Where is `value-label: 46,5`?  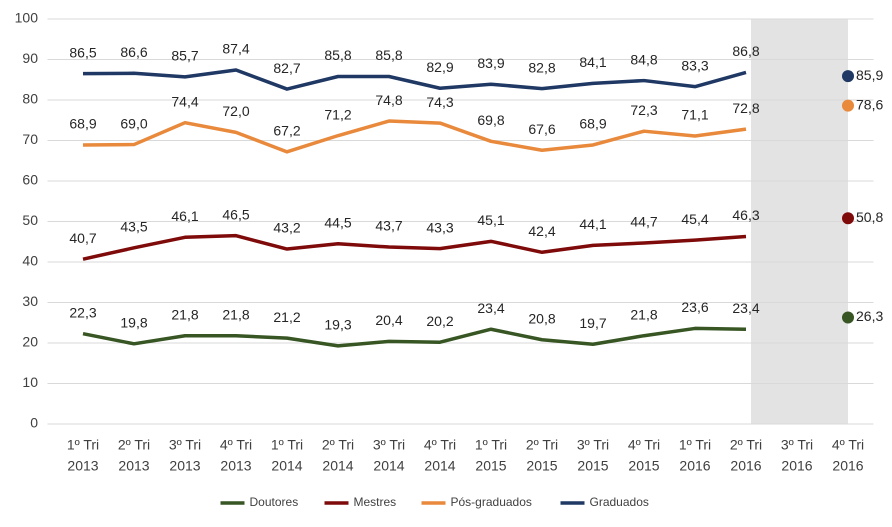
value-label: 46,5 is located at coordinates (235, 214).